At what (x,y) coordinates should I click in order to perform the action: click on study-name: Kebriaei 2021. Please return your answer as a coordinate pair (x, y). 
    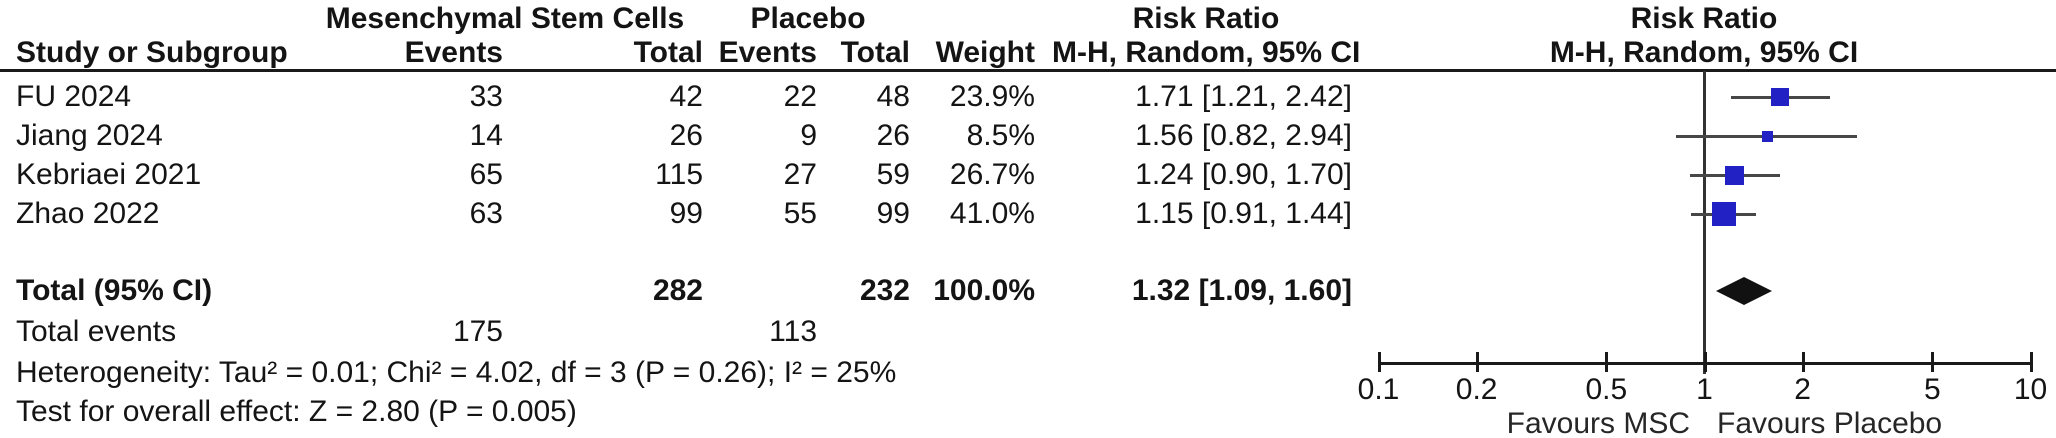
    Looking at the image, I should click on (109, 174).